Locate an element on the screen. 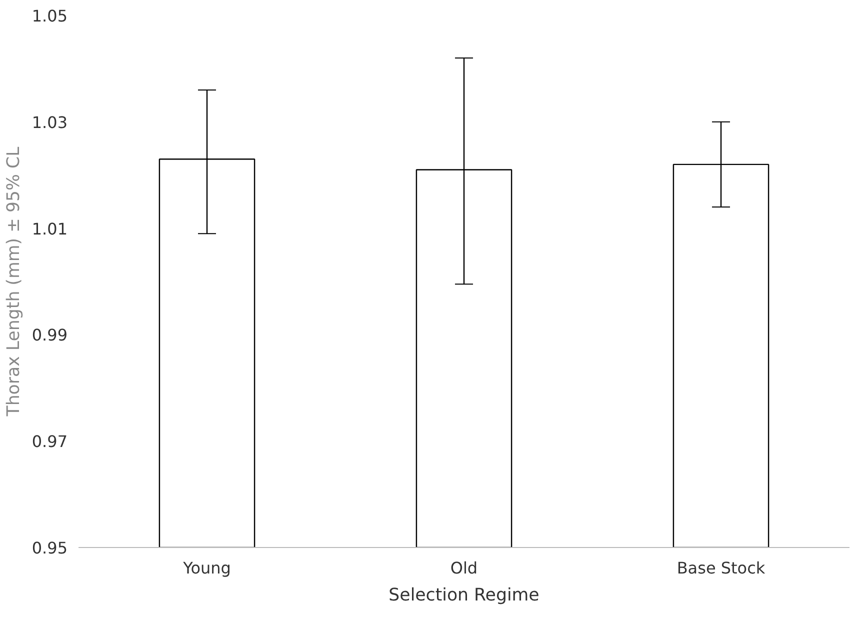 The height and width of the screenshot is (617, 859). y-tick-label: 0.97 is located at coordinates (50, 442).